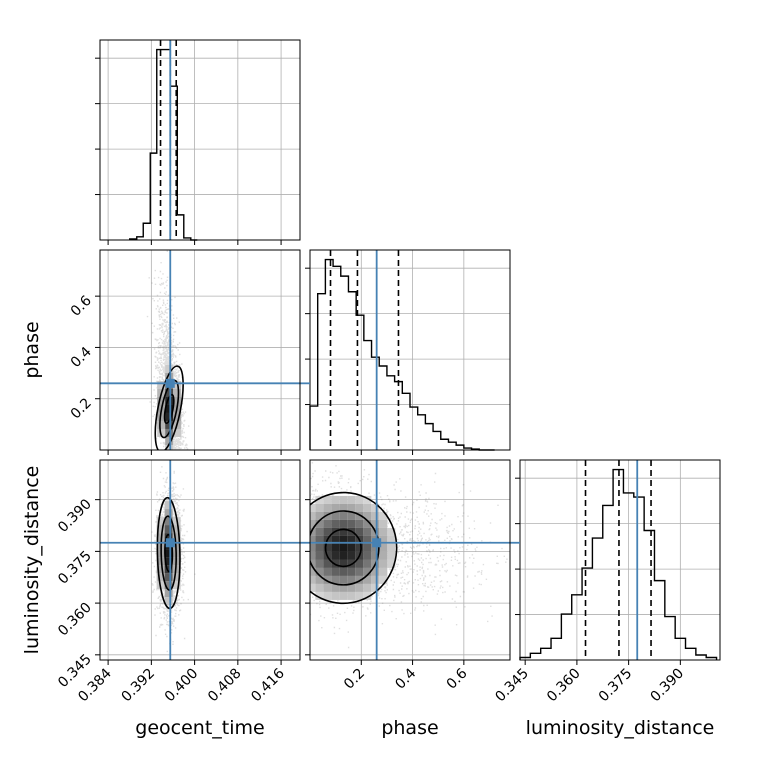  I want to click on ylabel-phase: phase, so click(32, 349).